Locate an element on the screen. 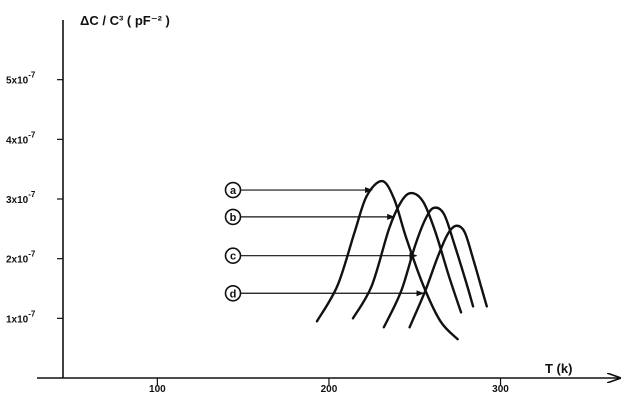  series-c-label: c is located at coordinates (233, 257).